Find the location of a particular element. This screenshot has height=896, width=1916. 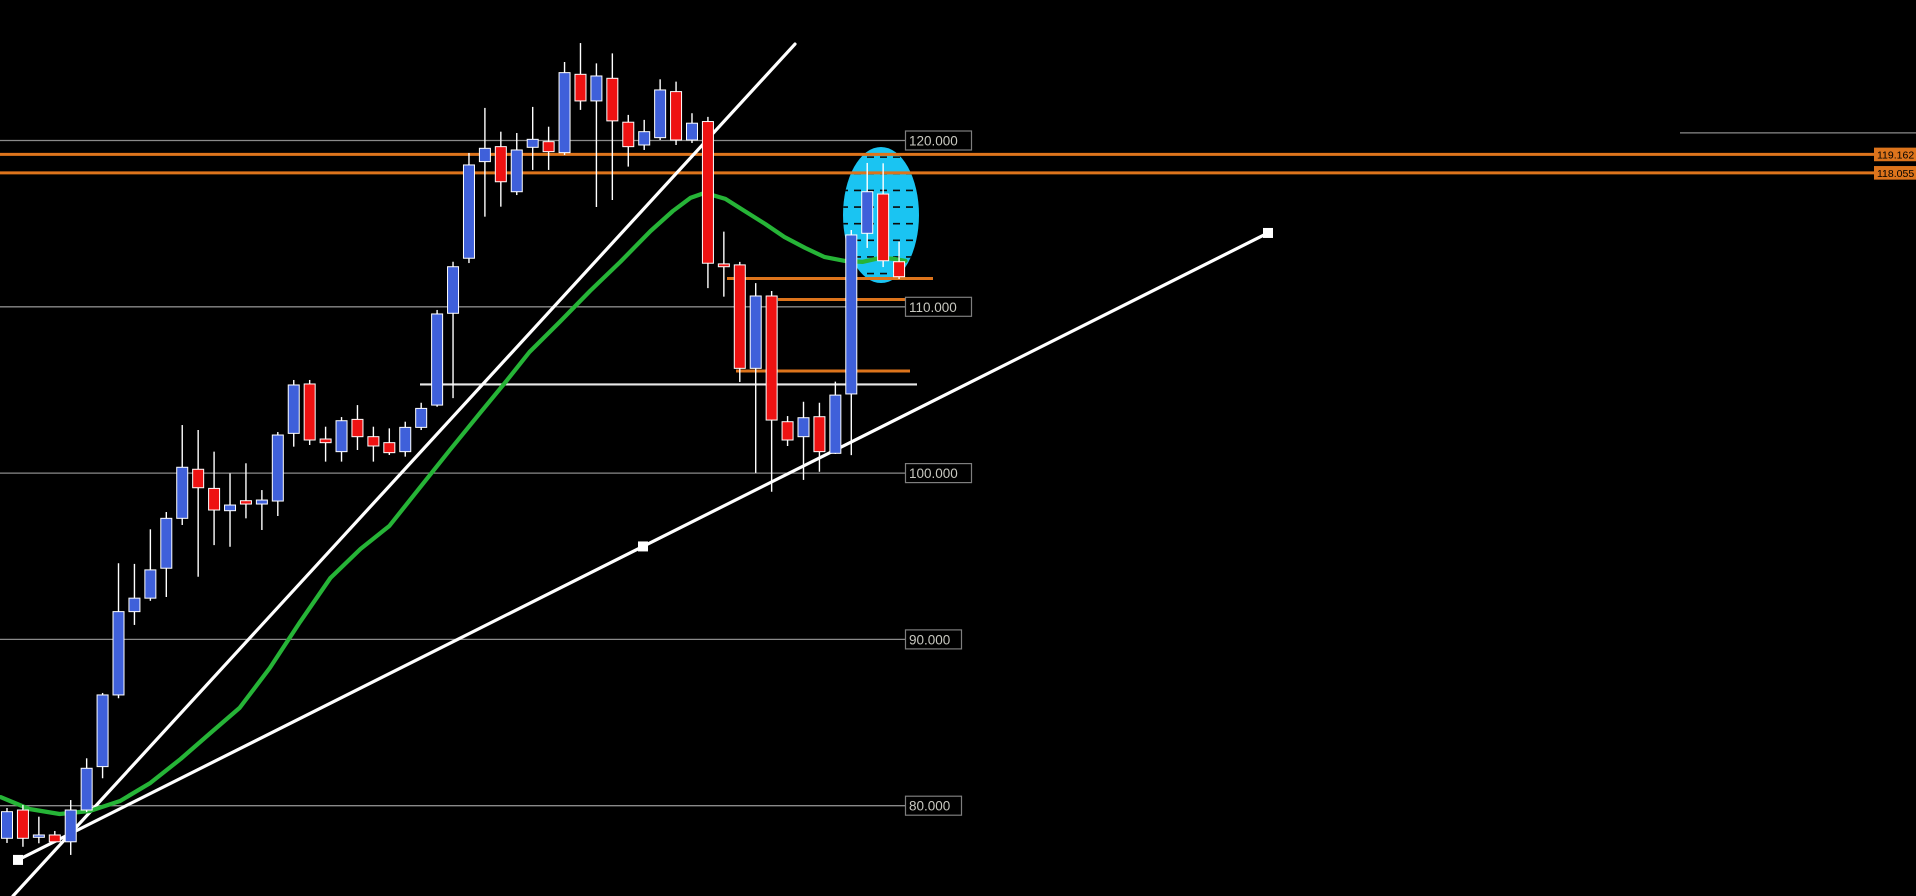

trendline-handle-mid is located at coordinates (643, 546).